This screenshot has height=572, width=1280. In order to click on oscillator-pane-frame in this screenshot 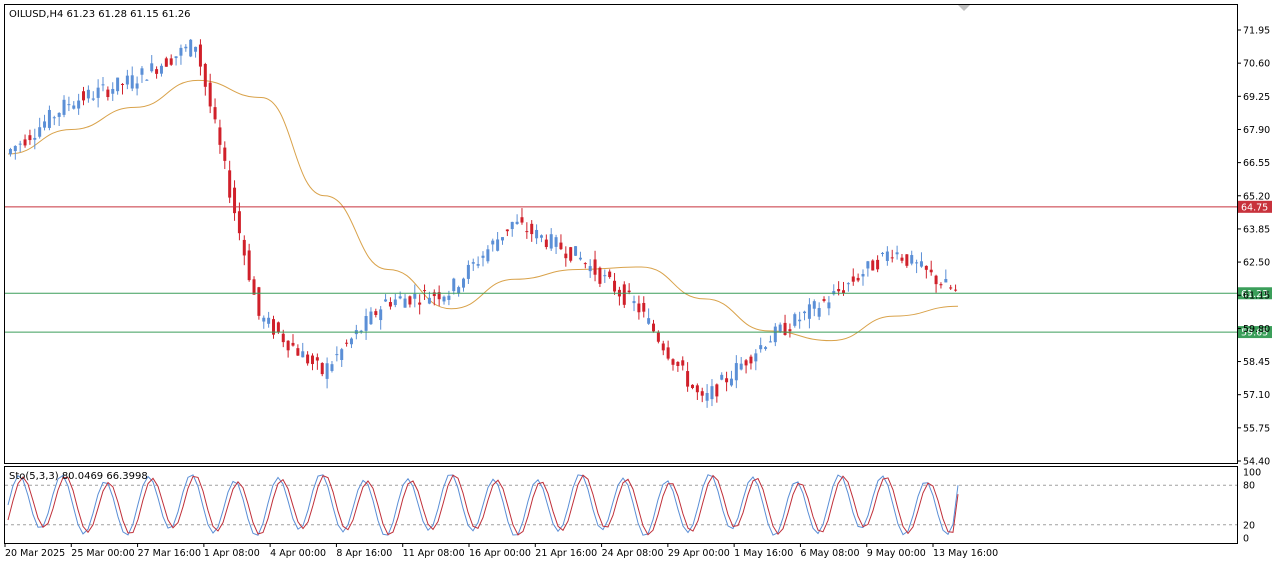, I will do `click(621, 505)`.